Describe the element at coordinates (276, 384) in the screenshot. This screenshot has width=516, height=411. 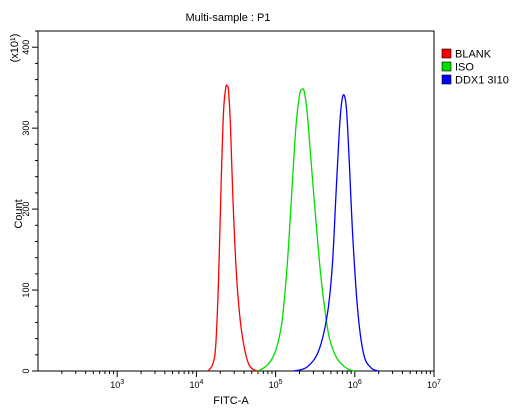
I see `x-tick-label: 10⁵` at that location.